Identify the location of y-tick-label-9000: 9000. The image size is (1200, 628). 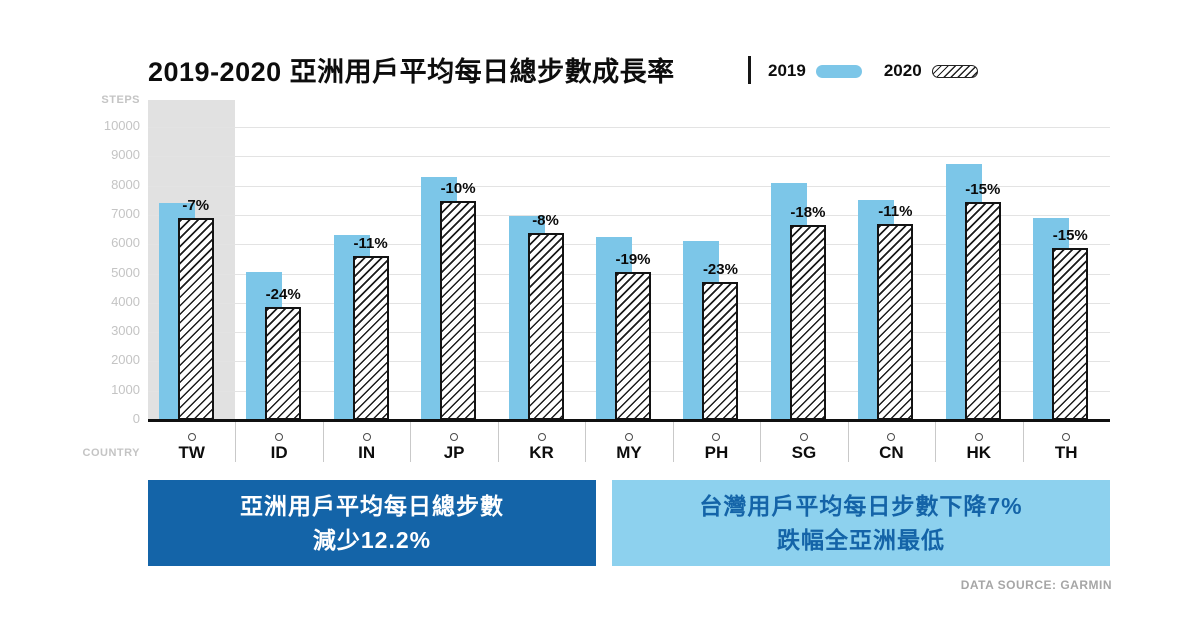
(125, 155).